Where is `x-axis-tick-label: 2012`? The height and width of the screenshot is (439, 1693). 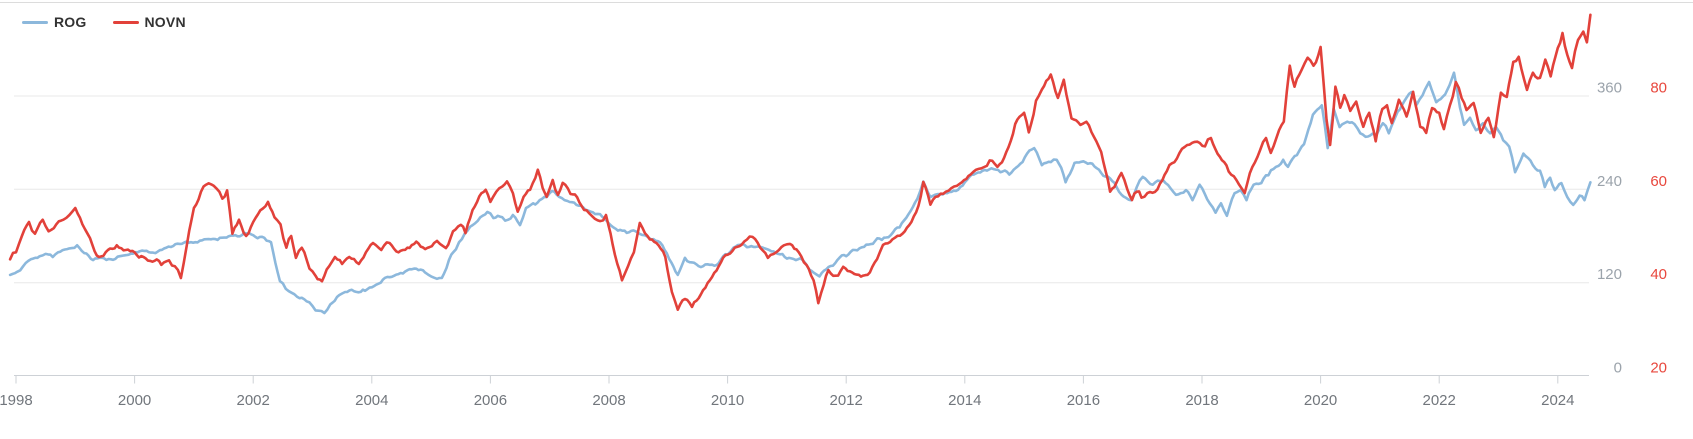
x-axis-tick-label: 2012 is located at coordinates (846, 400).